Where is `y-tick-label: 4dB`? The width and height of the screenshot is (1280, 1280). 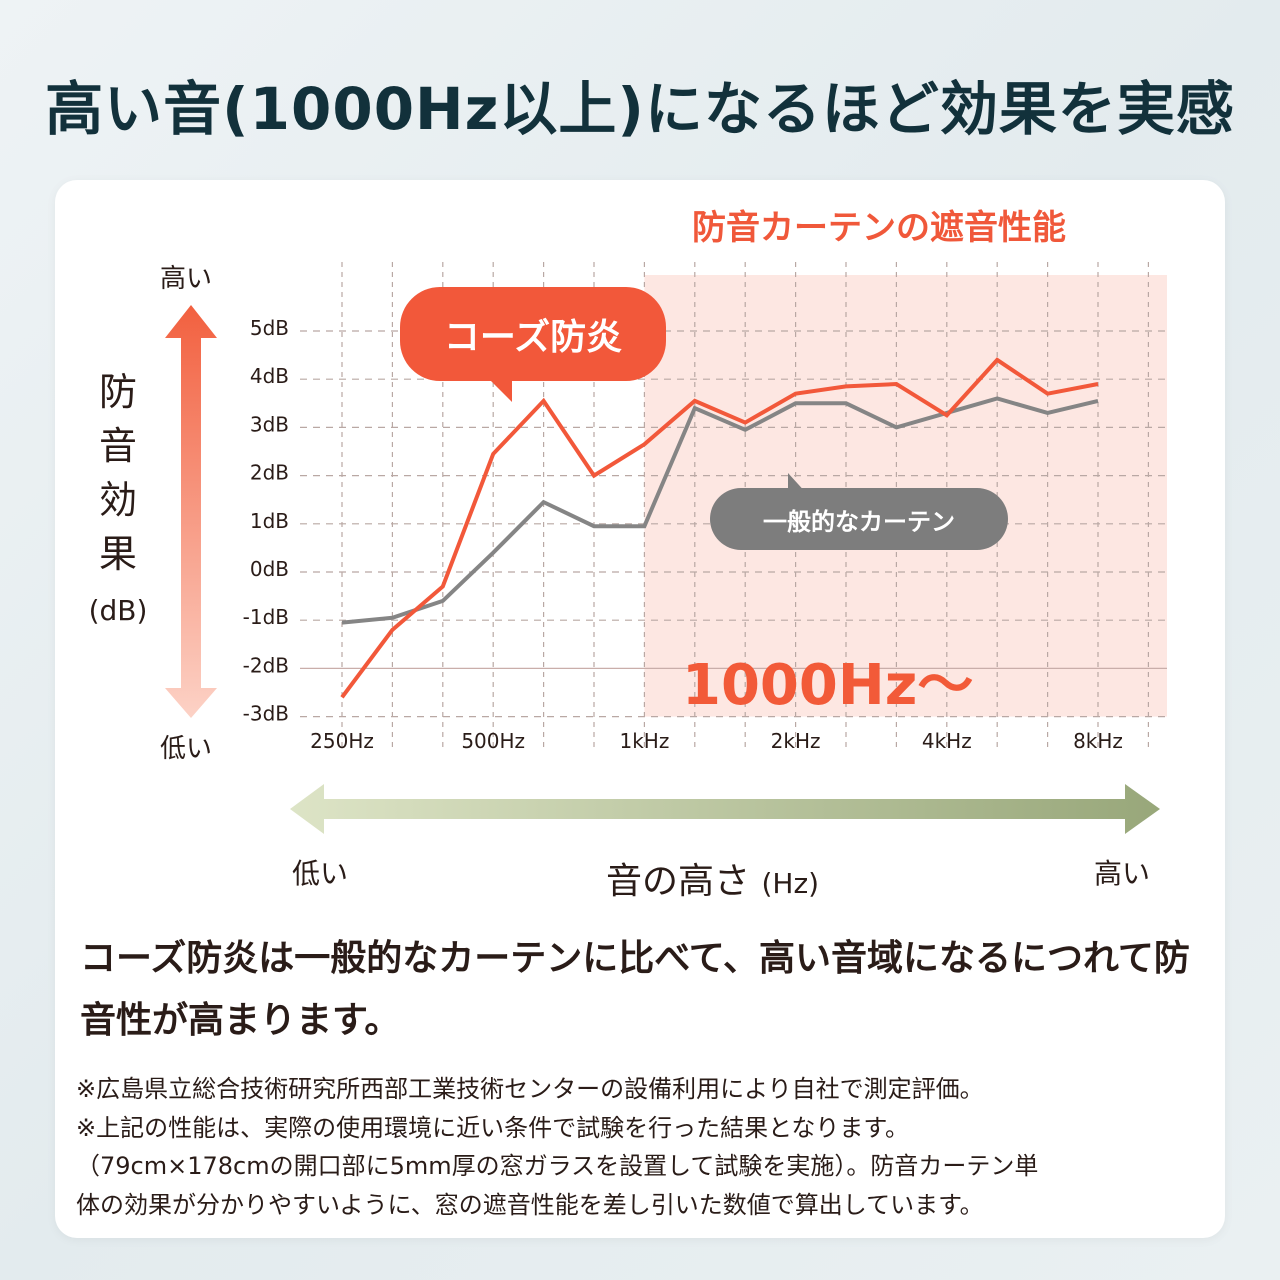 y-tick-label: 4dB is located at coordinates (269, 376).